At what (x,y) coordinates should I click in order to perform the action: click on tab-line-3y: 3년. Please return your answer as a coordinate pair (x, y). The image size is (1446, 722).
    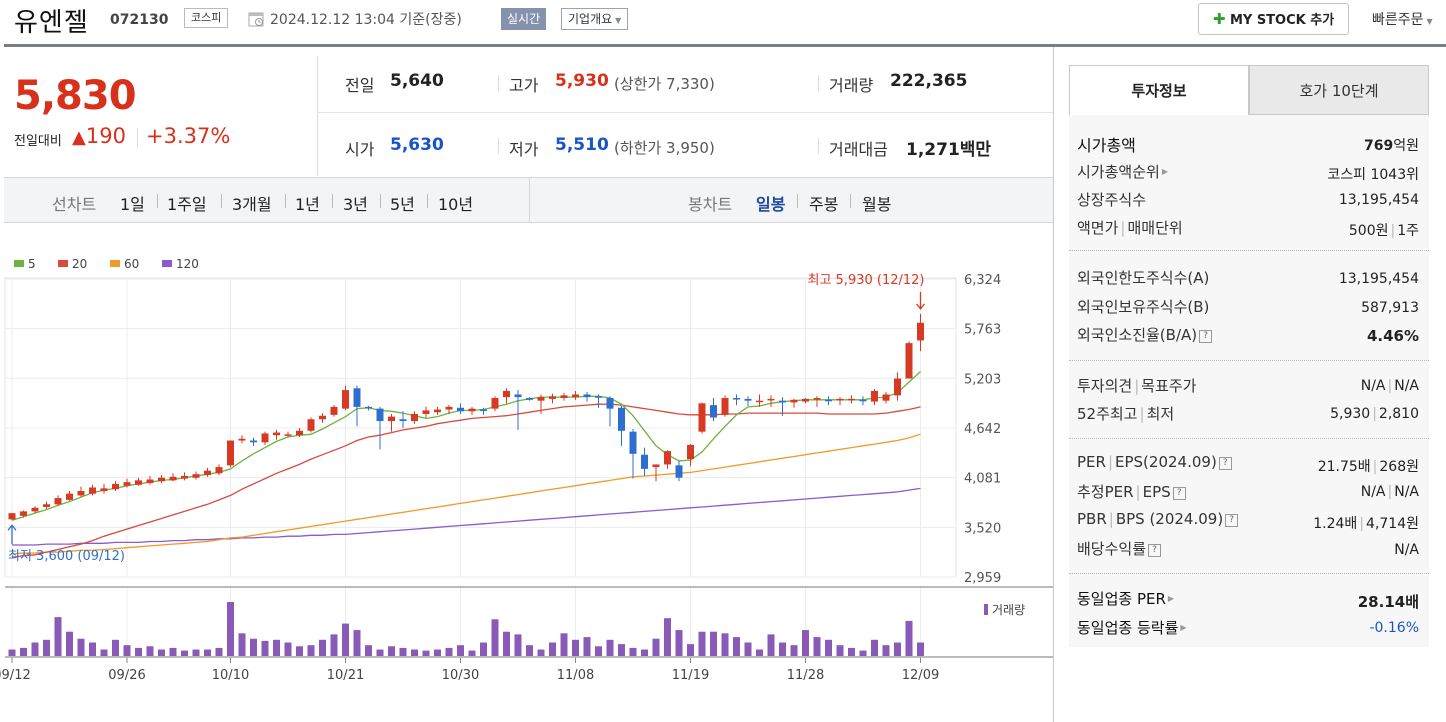
    Looking at the image, I should click on (355, 204).